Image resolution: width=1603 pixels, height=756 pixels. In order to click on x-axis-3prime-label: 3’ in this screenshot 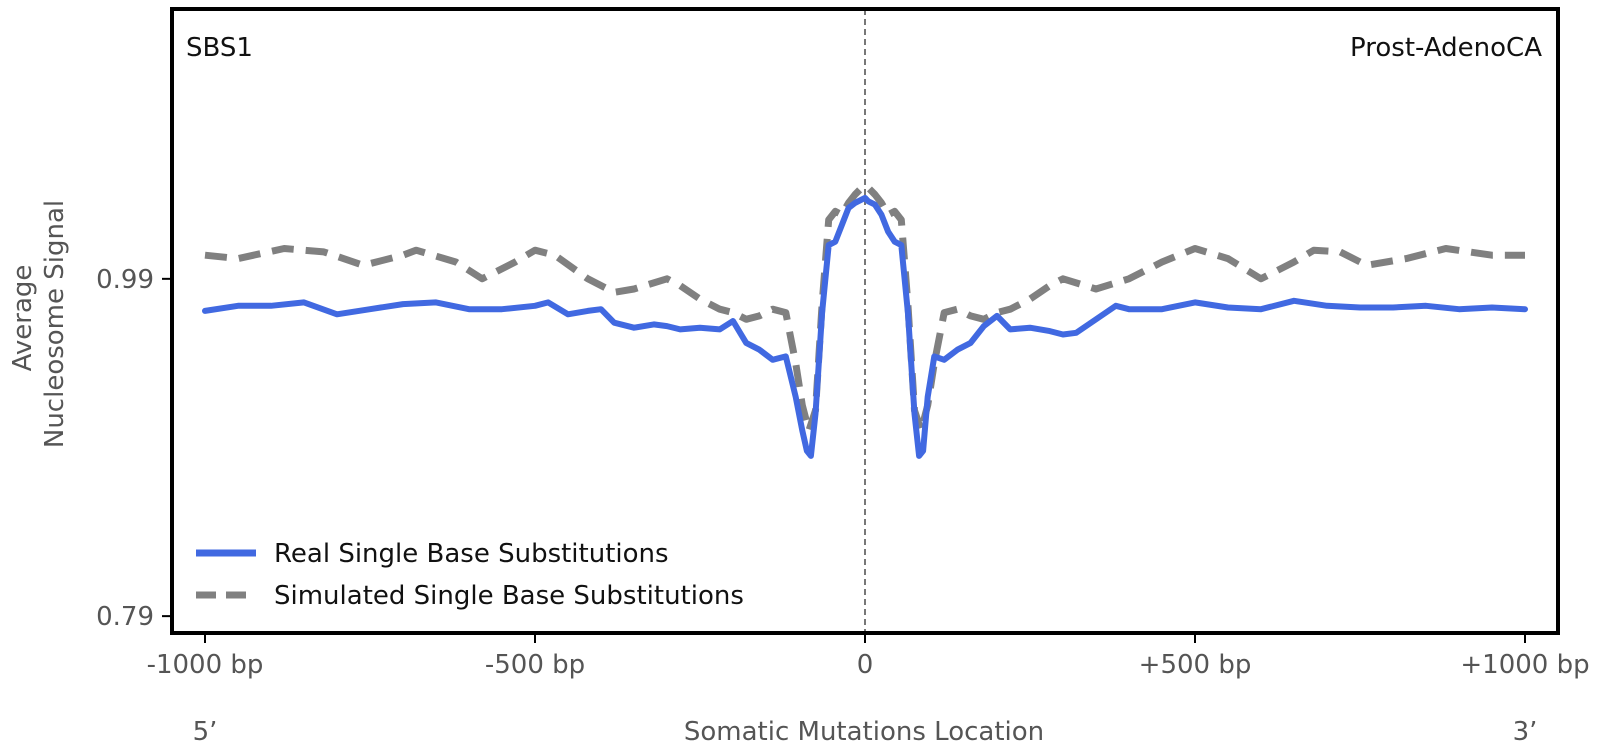, I will do `click(1525, 732)`.